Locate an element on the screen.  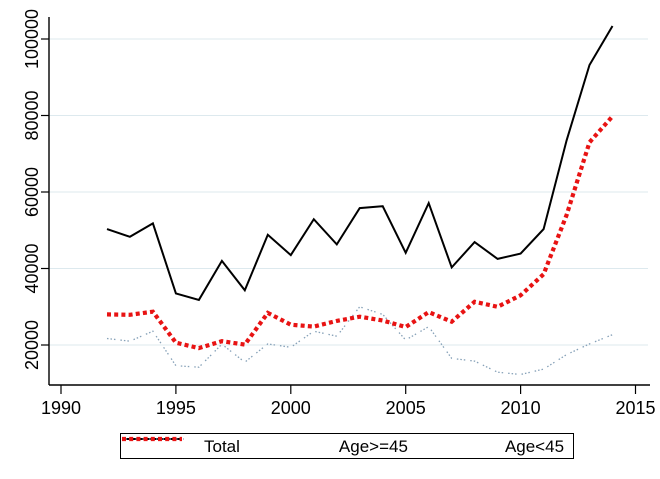
x-axis-ticks: 1990 1995 2000 2005 2010 2015 is located at coordinates (348, 401).